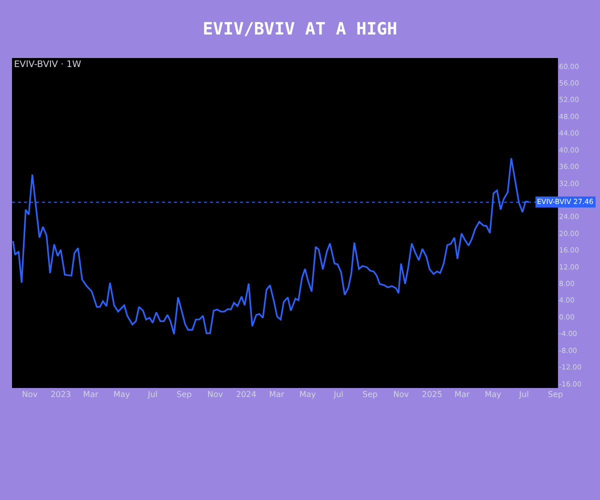 This screenshot has height=500, width=600. What do you see at coordinates (246, 394) in the screenshot?
I see `x-tick-label: 2024` at bounding box center [246, 394].